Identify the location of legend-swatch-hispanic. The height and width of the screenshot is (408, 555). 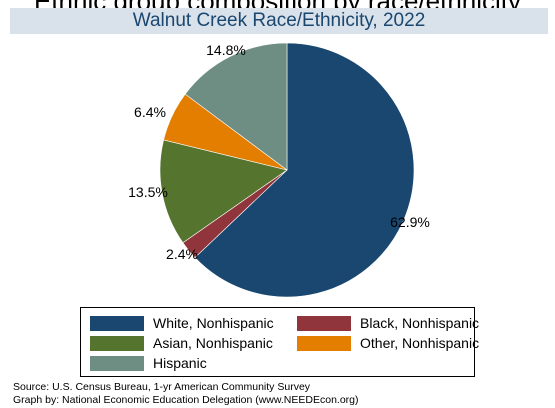
(117, 363).